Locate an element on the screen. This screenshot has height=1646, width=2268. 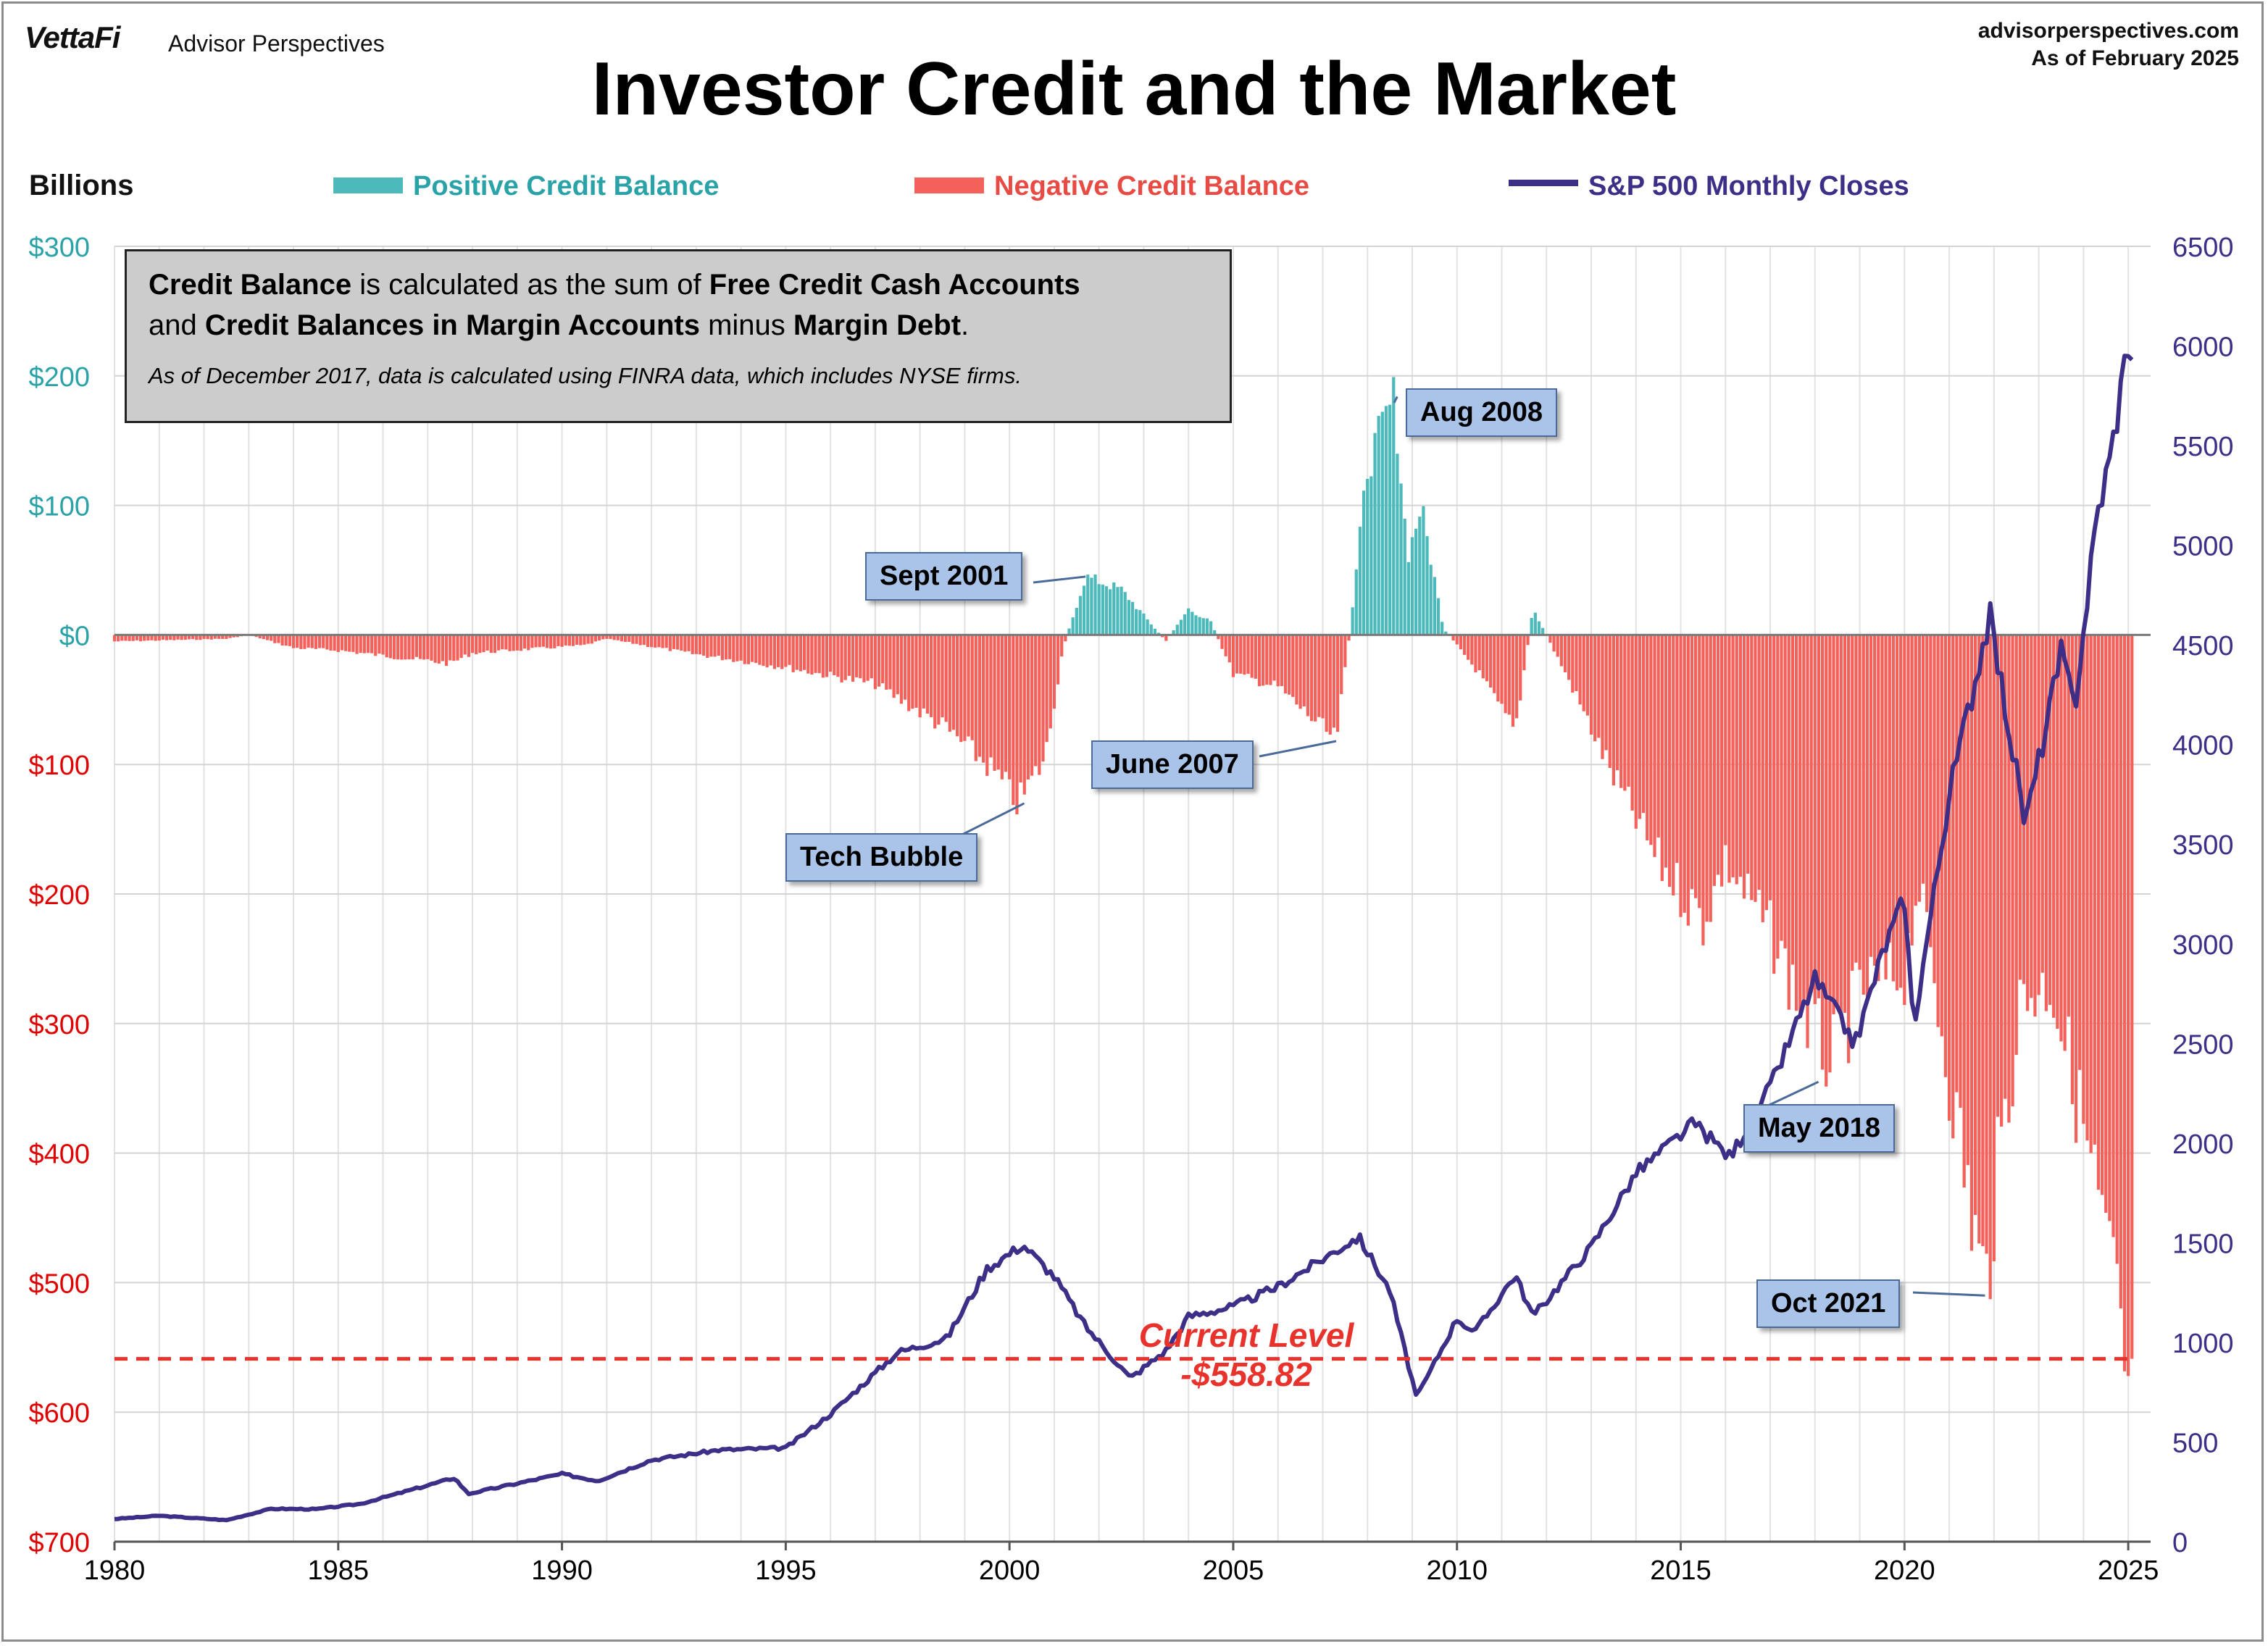
legend-negative: Negative Credit Balance is located at coordinates (1112, 186).